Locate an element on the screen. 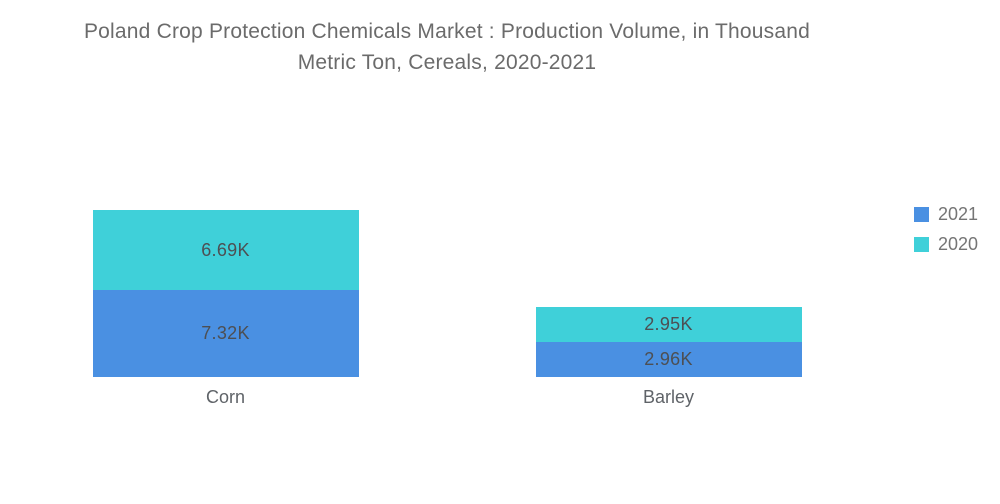  bar-segment-barley-2021: 2.96K is located at coordinates (668, 359).